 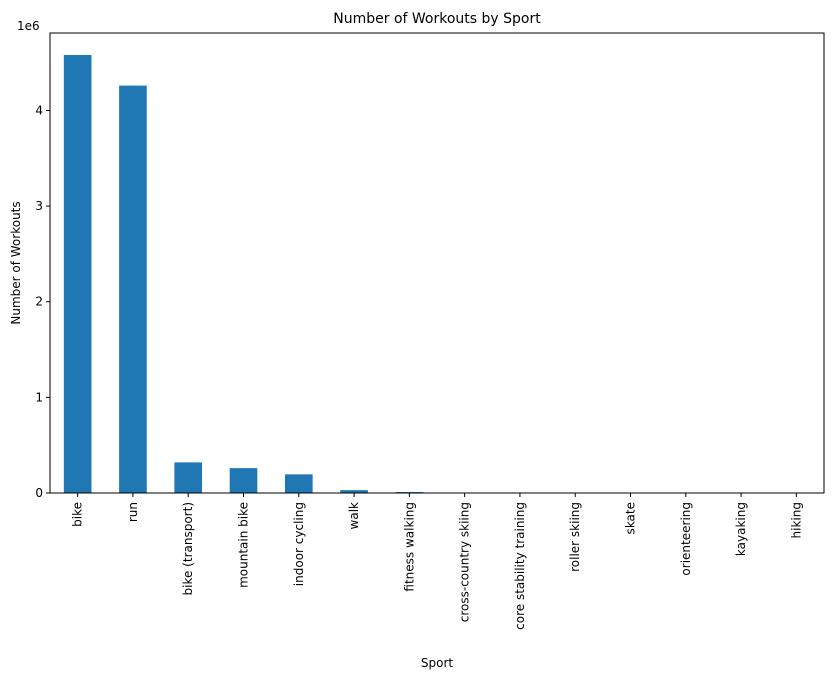 I want to click on x-tick-label: cross-country skiing, so click(x=465, y=562).